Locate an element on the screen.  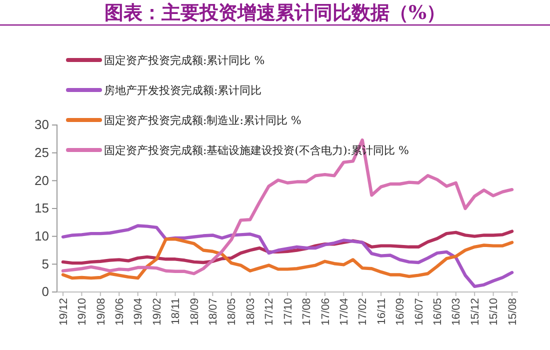
x-tick-label: 16/05 is located at coordinates (438, 312).